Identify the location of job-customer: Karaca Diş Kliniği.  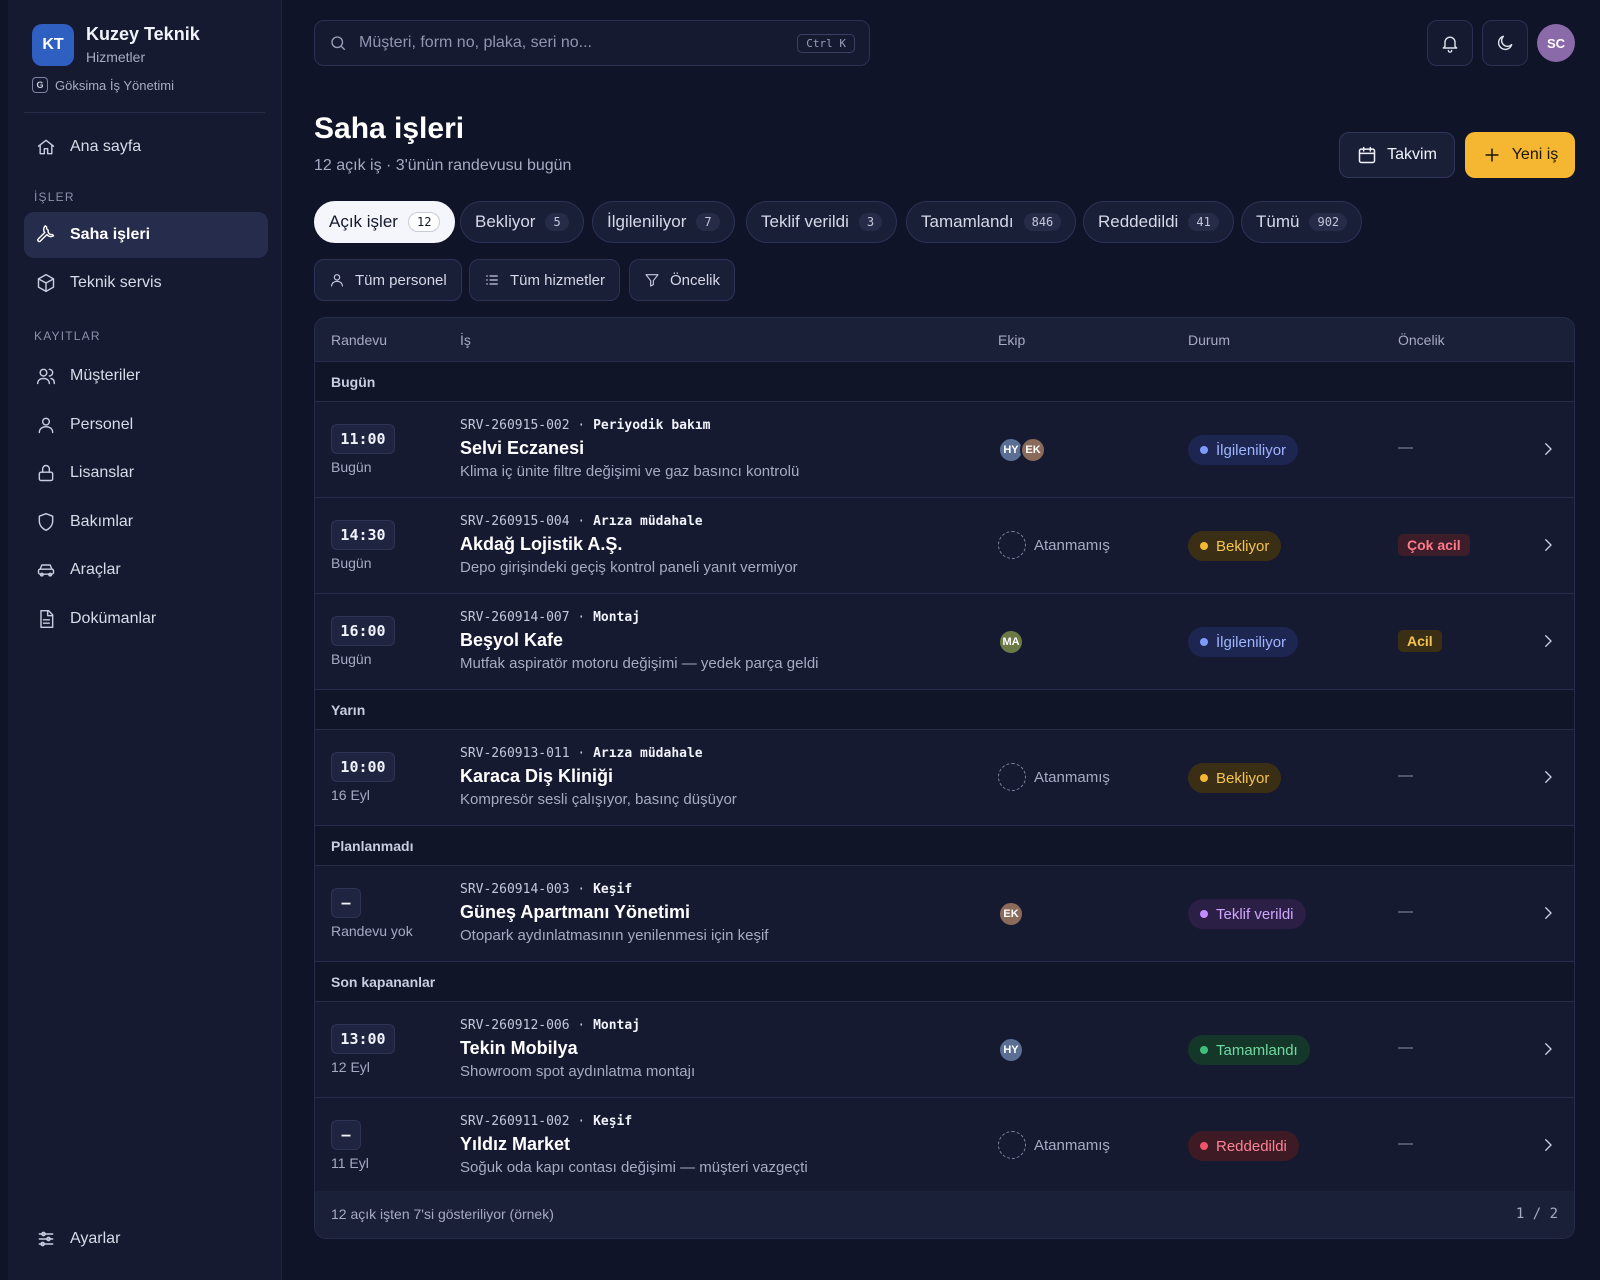
(537, 776).